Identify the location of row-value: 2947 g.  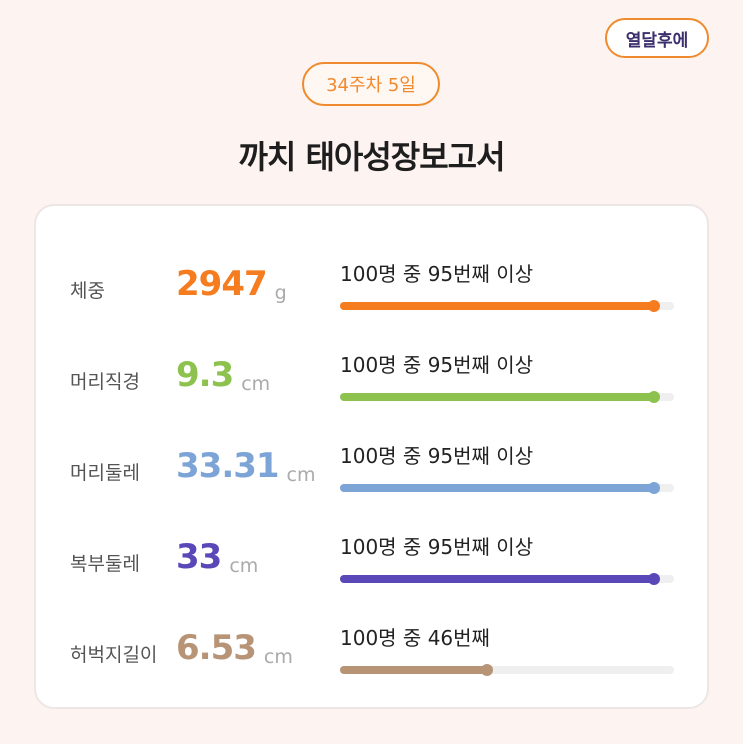
(231, 284).